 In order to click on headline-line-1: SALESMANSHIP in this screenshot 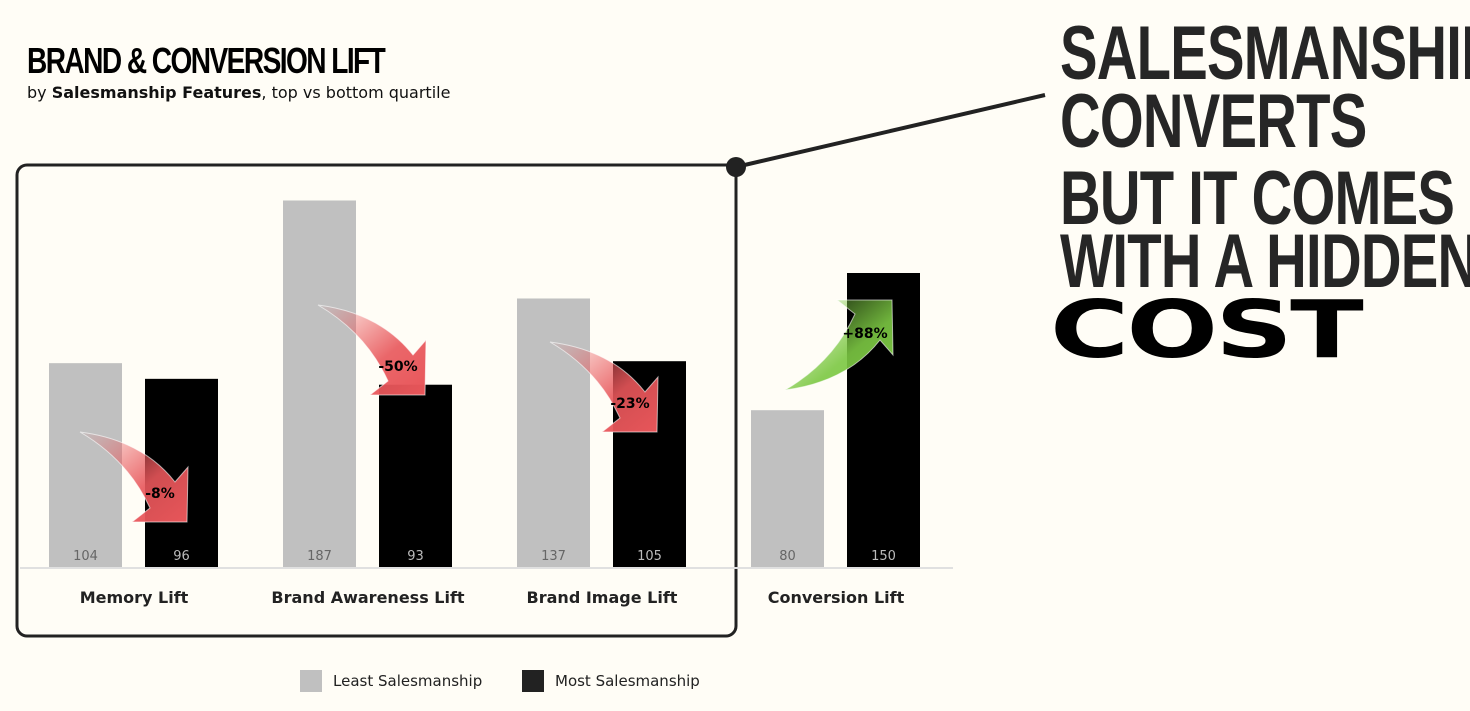, I will do `click(1265, 53)`.